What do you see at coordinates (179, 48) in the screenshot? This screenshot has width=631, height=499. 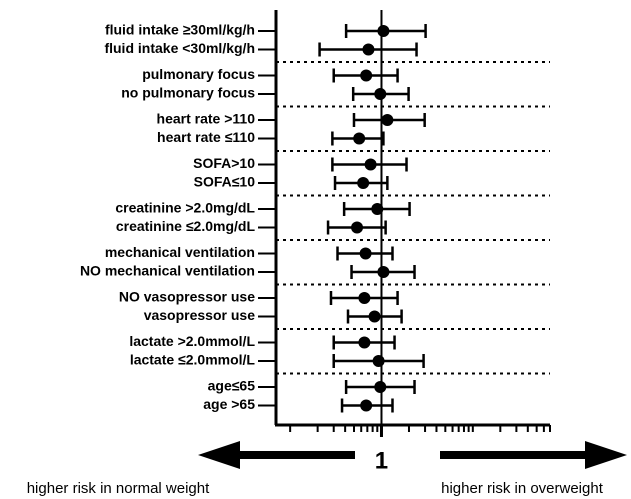 I see `category-label: fluid intake <30ml/kg/h` at bounding box center [179, 48].